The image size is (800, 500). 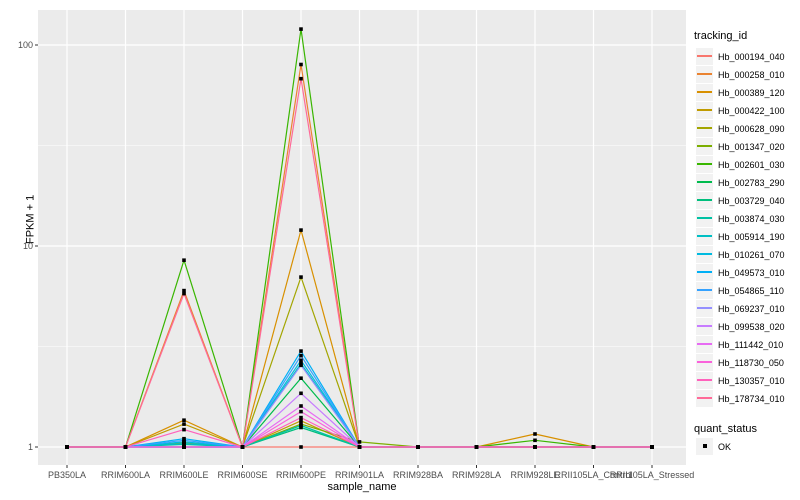 I want to click on legend-label: Hb_003729_040, so click(x=751, y=200).